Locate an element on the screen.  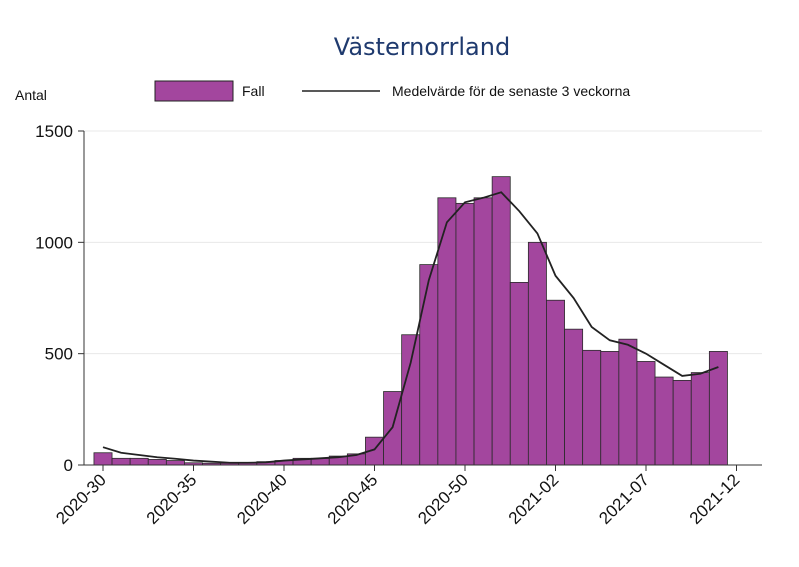
legend-swatch-fall is located at coordinates (194, 91).